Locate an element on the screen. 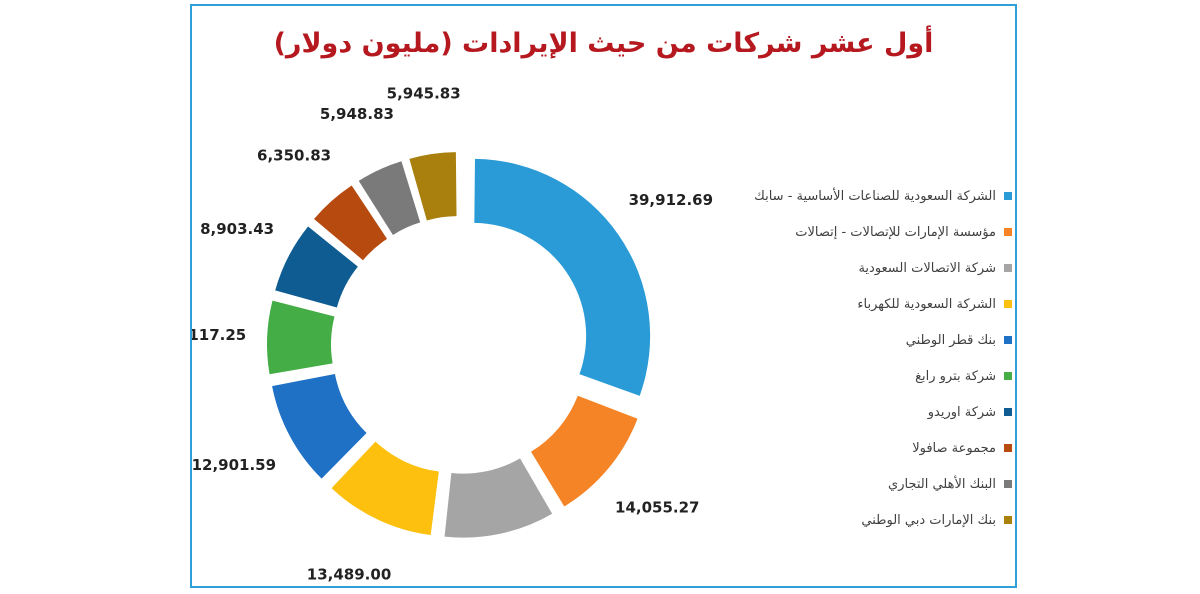 The height and width of the screenshot is (594, 1200). legend-label: البنك الأهلي التجاري is located at coordinates (942, 484).